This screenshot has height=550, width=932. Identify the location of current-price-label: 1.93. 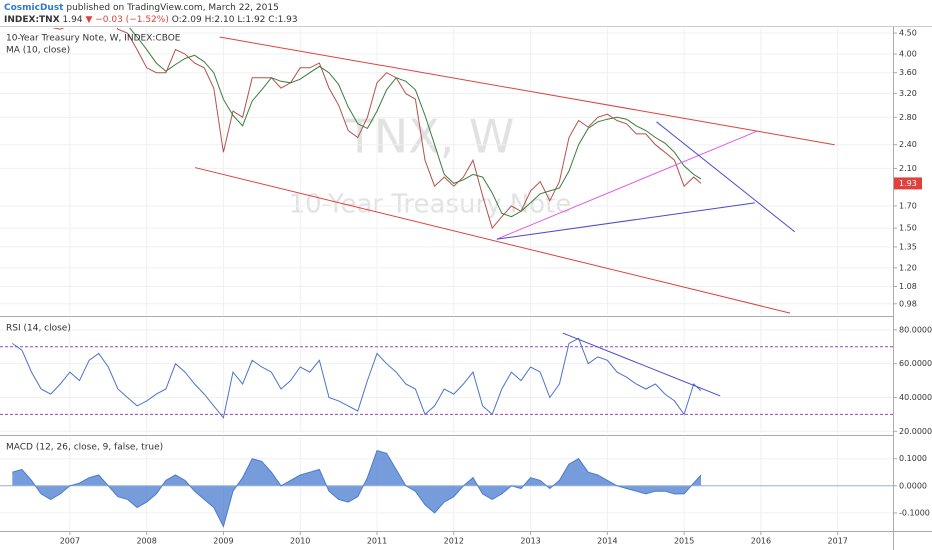
(908, 183).